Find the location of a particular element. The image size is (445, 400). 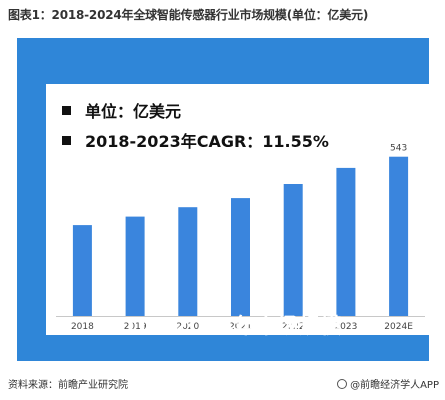

bar-2018 is located at coordinates (82, 270).